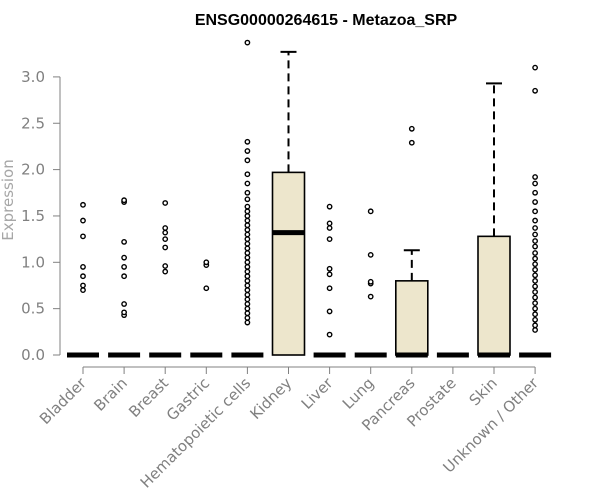 This screenshot has height=500, width=600. I want to click on y-tick-label: 2.5, so click(33, 123).